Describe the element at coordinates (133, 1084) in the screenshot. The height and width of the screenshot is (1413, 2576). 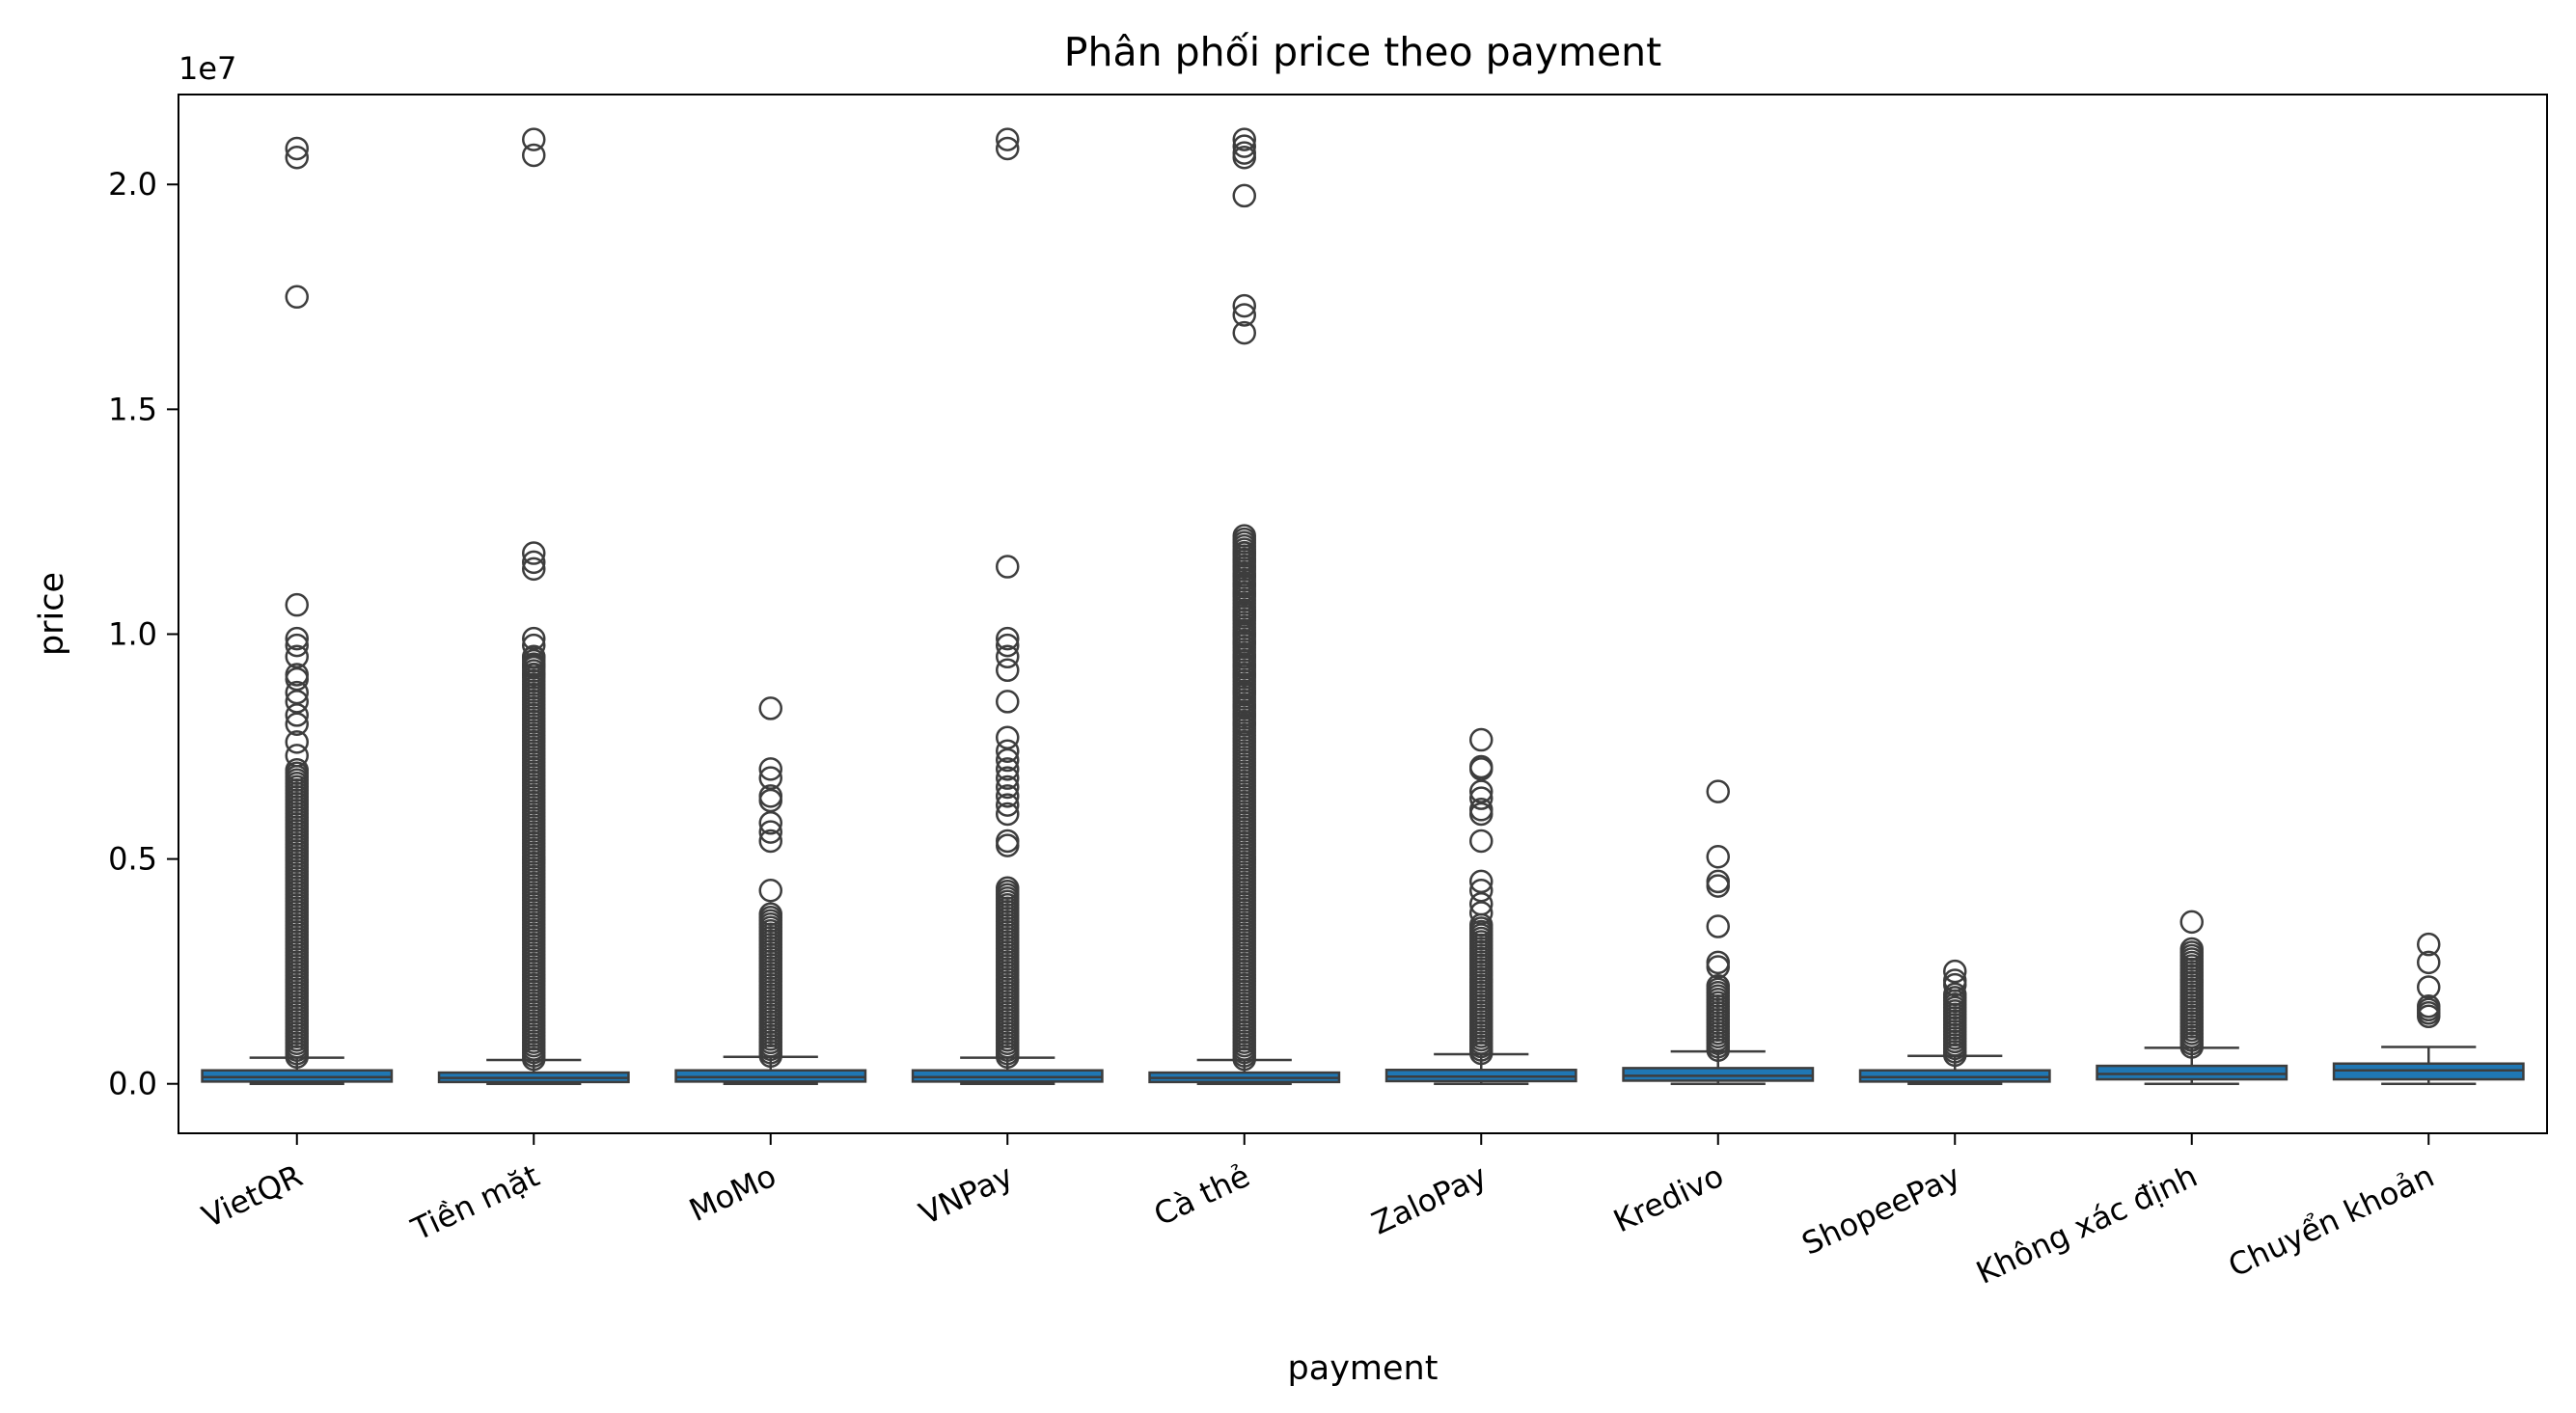
I see `y-tick-label: 0.0` at that location.